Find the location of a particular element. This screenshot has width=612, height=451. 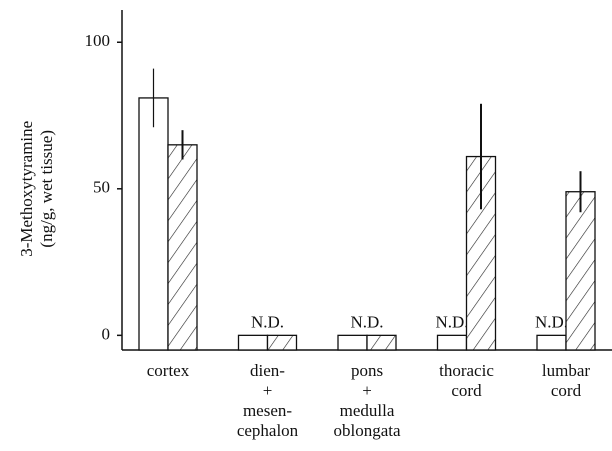

x-tick-label: pons + medulla oblongata is located at coordinates (366, 400).